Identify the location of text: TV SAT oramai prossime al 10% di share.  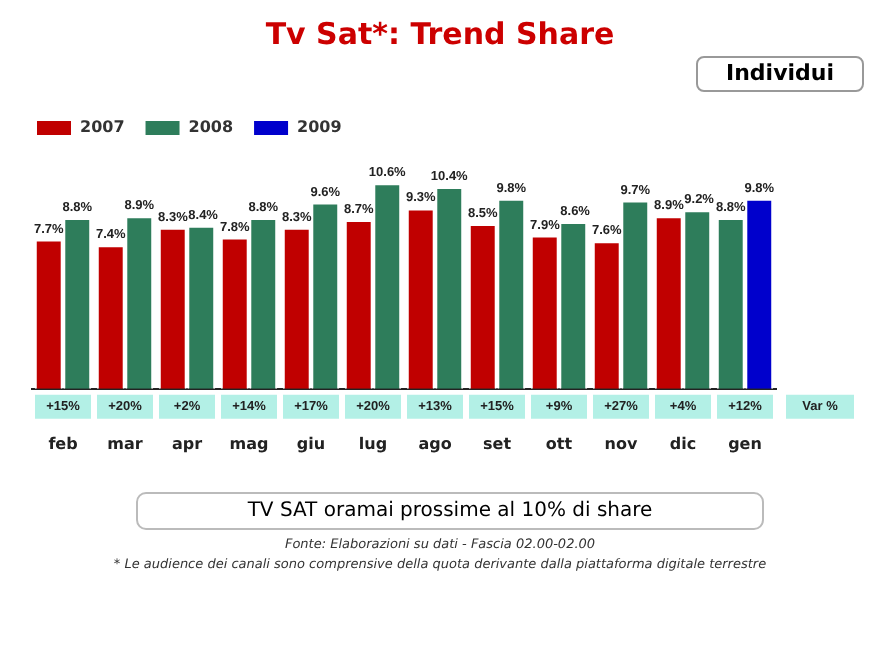
(450, 511).